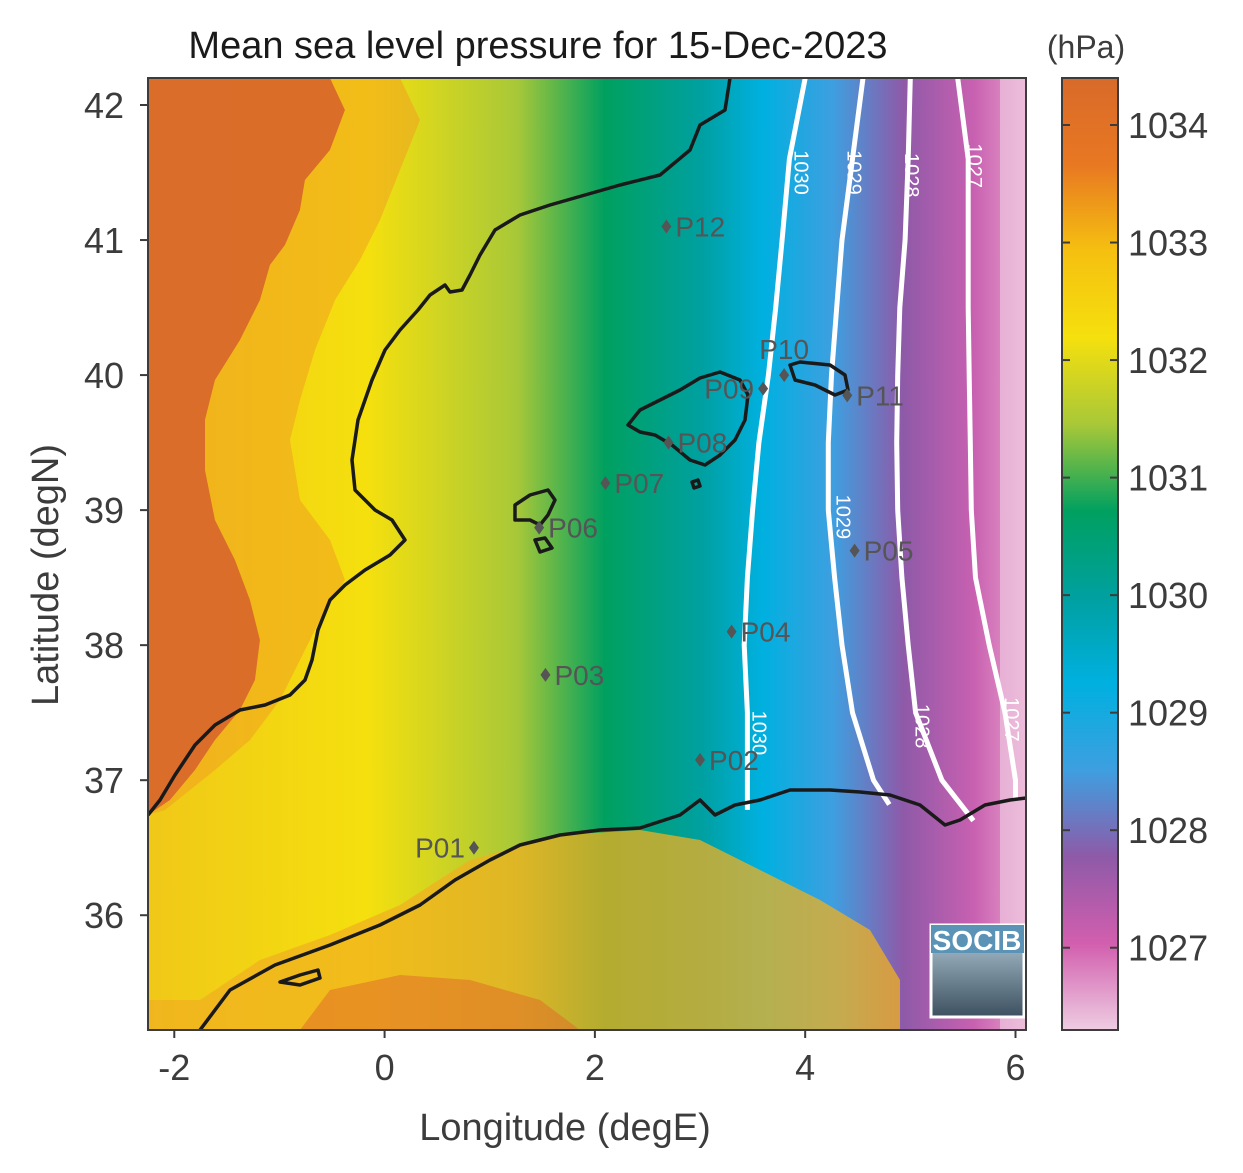 The width and height of the screenshot is (1243, 1173). Describe the element at coordinates (854, 550) in the screenshot. I see `station-marker-P05` at that location.